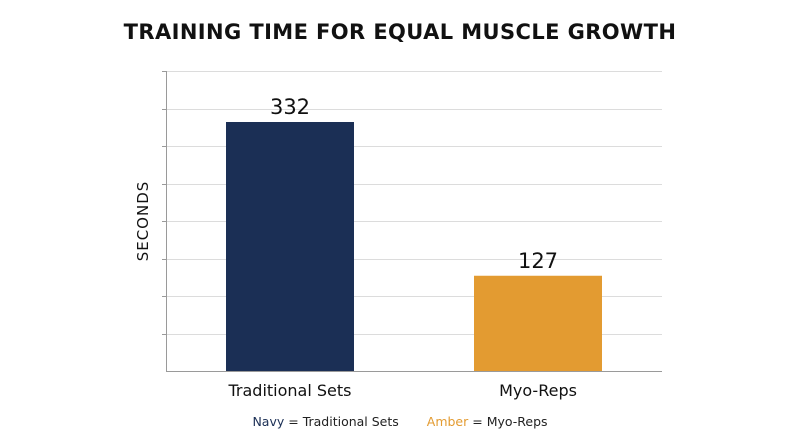 Image resolution: width=800 pixels, height=447 pixels. What do you see at coordinates (143, 221) in the screenshot?
I see `y-axis-label: SECONDS` at bounding box center [143, 221].